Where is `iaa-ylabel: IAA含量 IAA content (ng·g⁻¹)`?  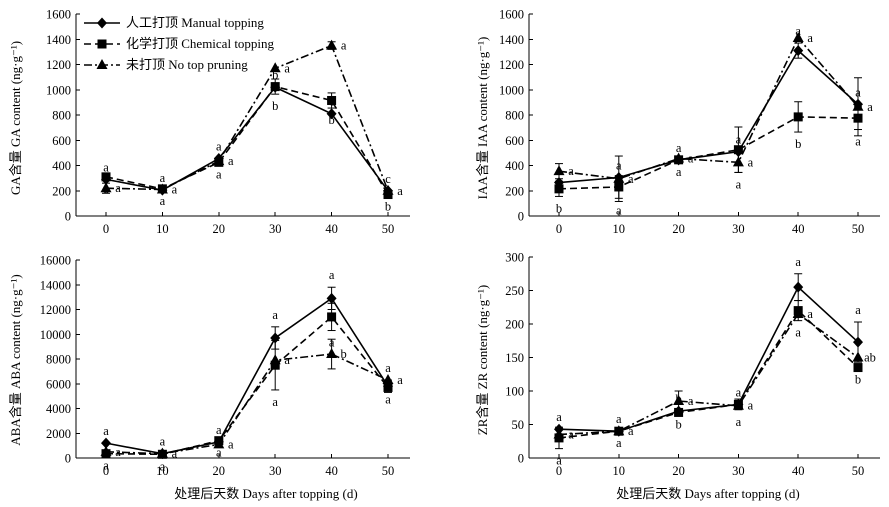 iaa-ylabel: IAA含量 IAA content (ng·g⁻¹) is located at coordinates (482, 118).